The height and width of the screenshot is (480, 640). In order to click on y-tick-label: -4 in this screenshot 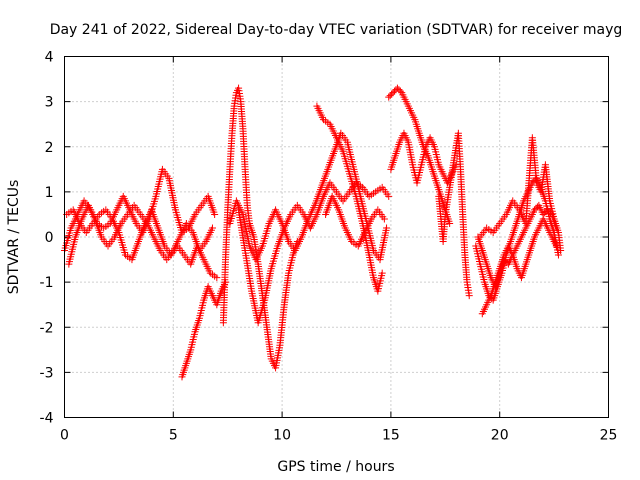, I will do `click(47, 419)`.